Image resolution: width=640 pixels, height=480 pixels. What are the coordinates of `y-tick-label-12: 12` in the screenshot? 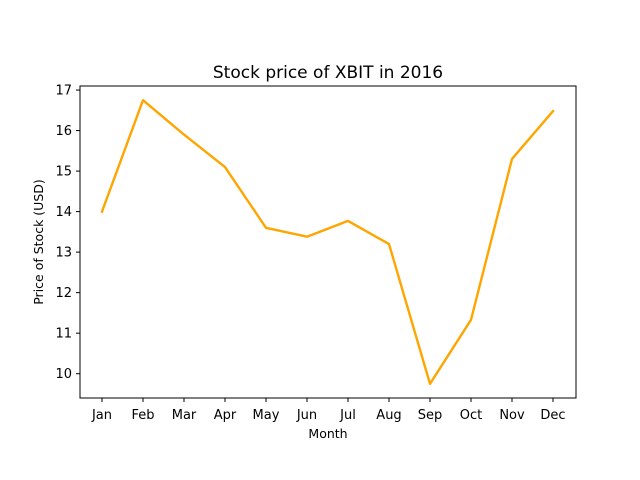 It's located at (63, 293).